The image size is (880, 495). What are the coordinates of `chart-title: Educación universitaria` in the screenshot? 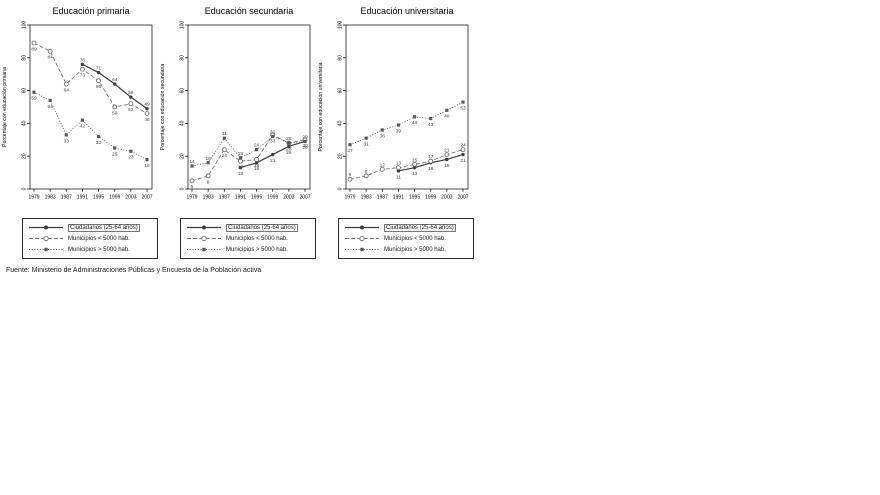 It's located at (407, 11).